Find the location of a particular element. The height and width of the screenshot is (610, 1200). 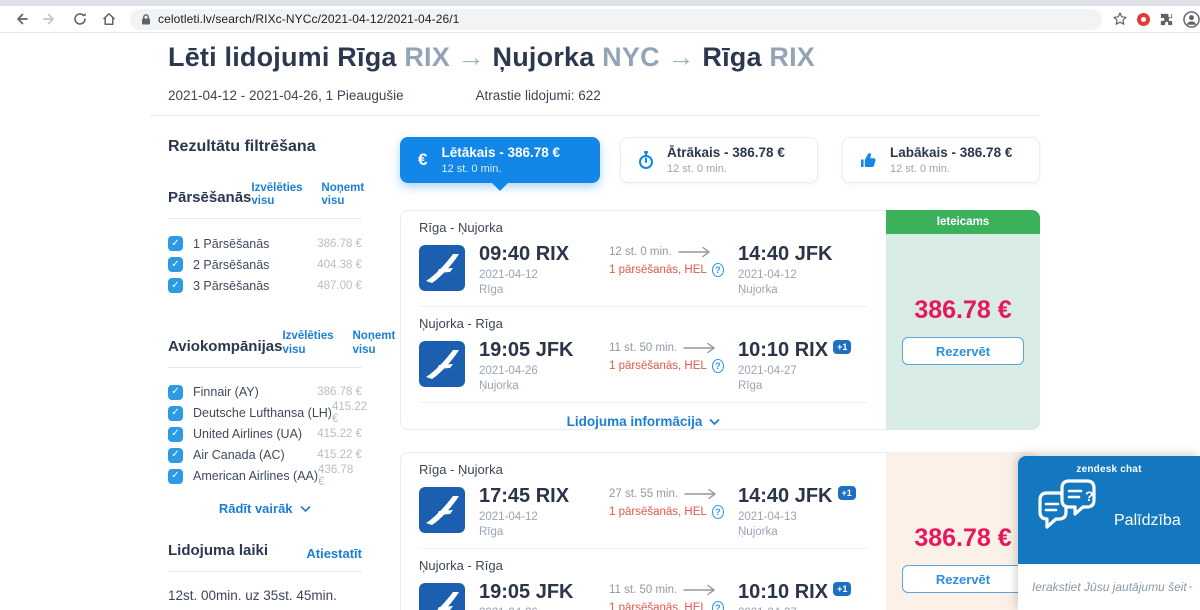

stops-section-header: Pārsēšanās Izvēlēties visu Noņemt visu is located at coordinates (266, 195).